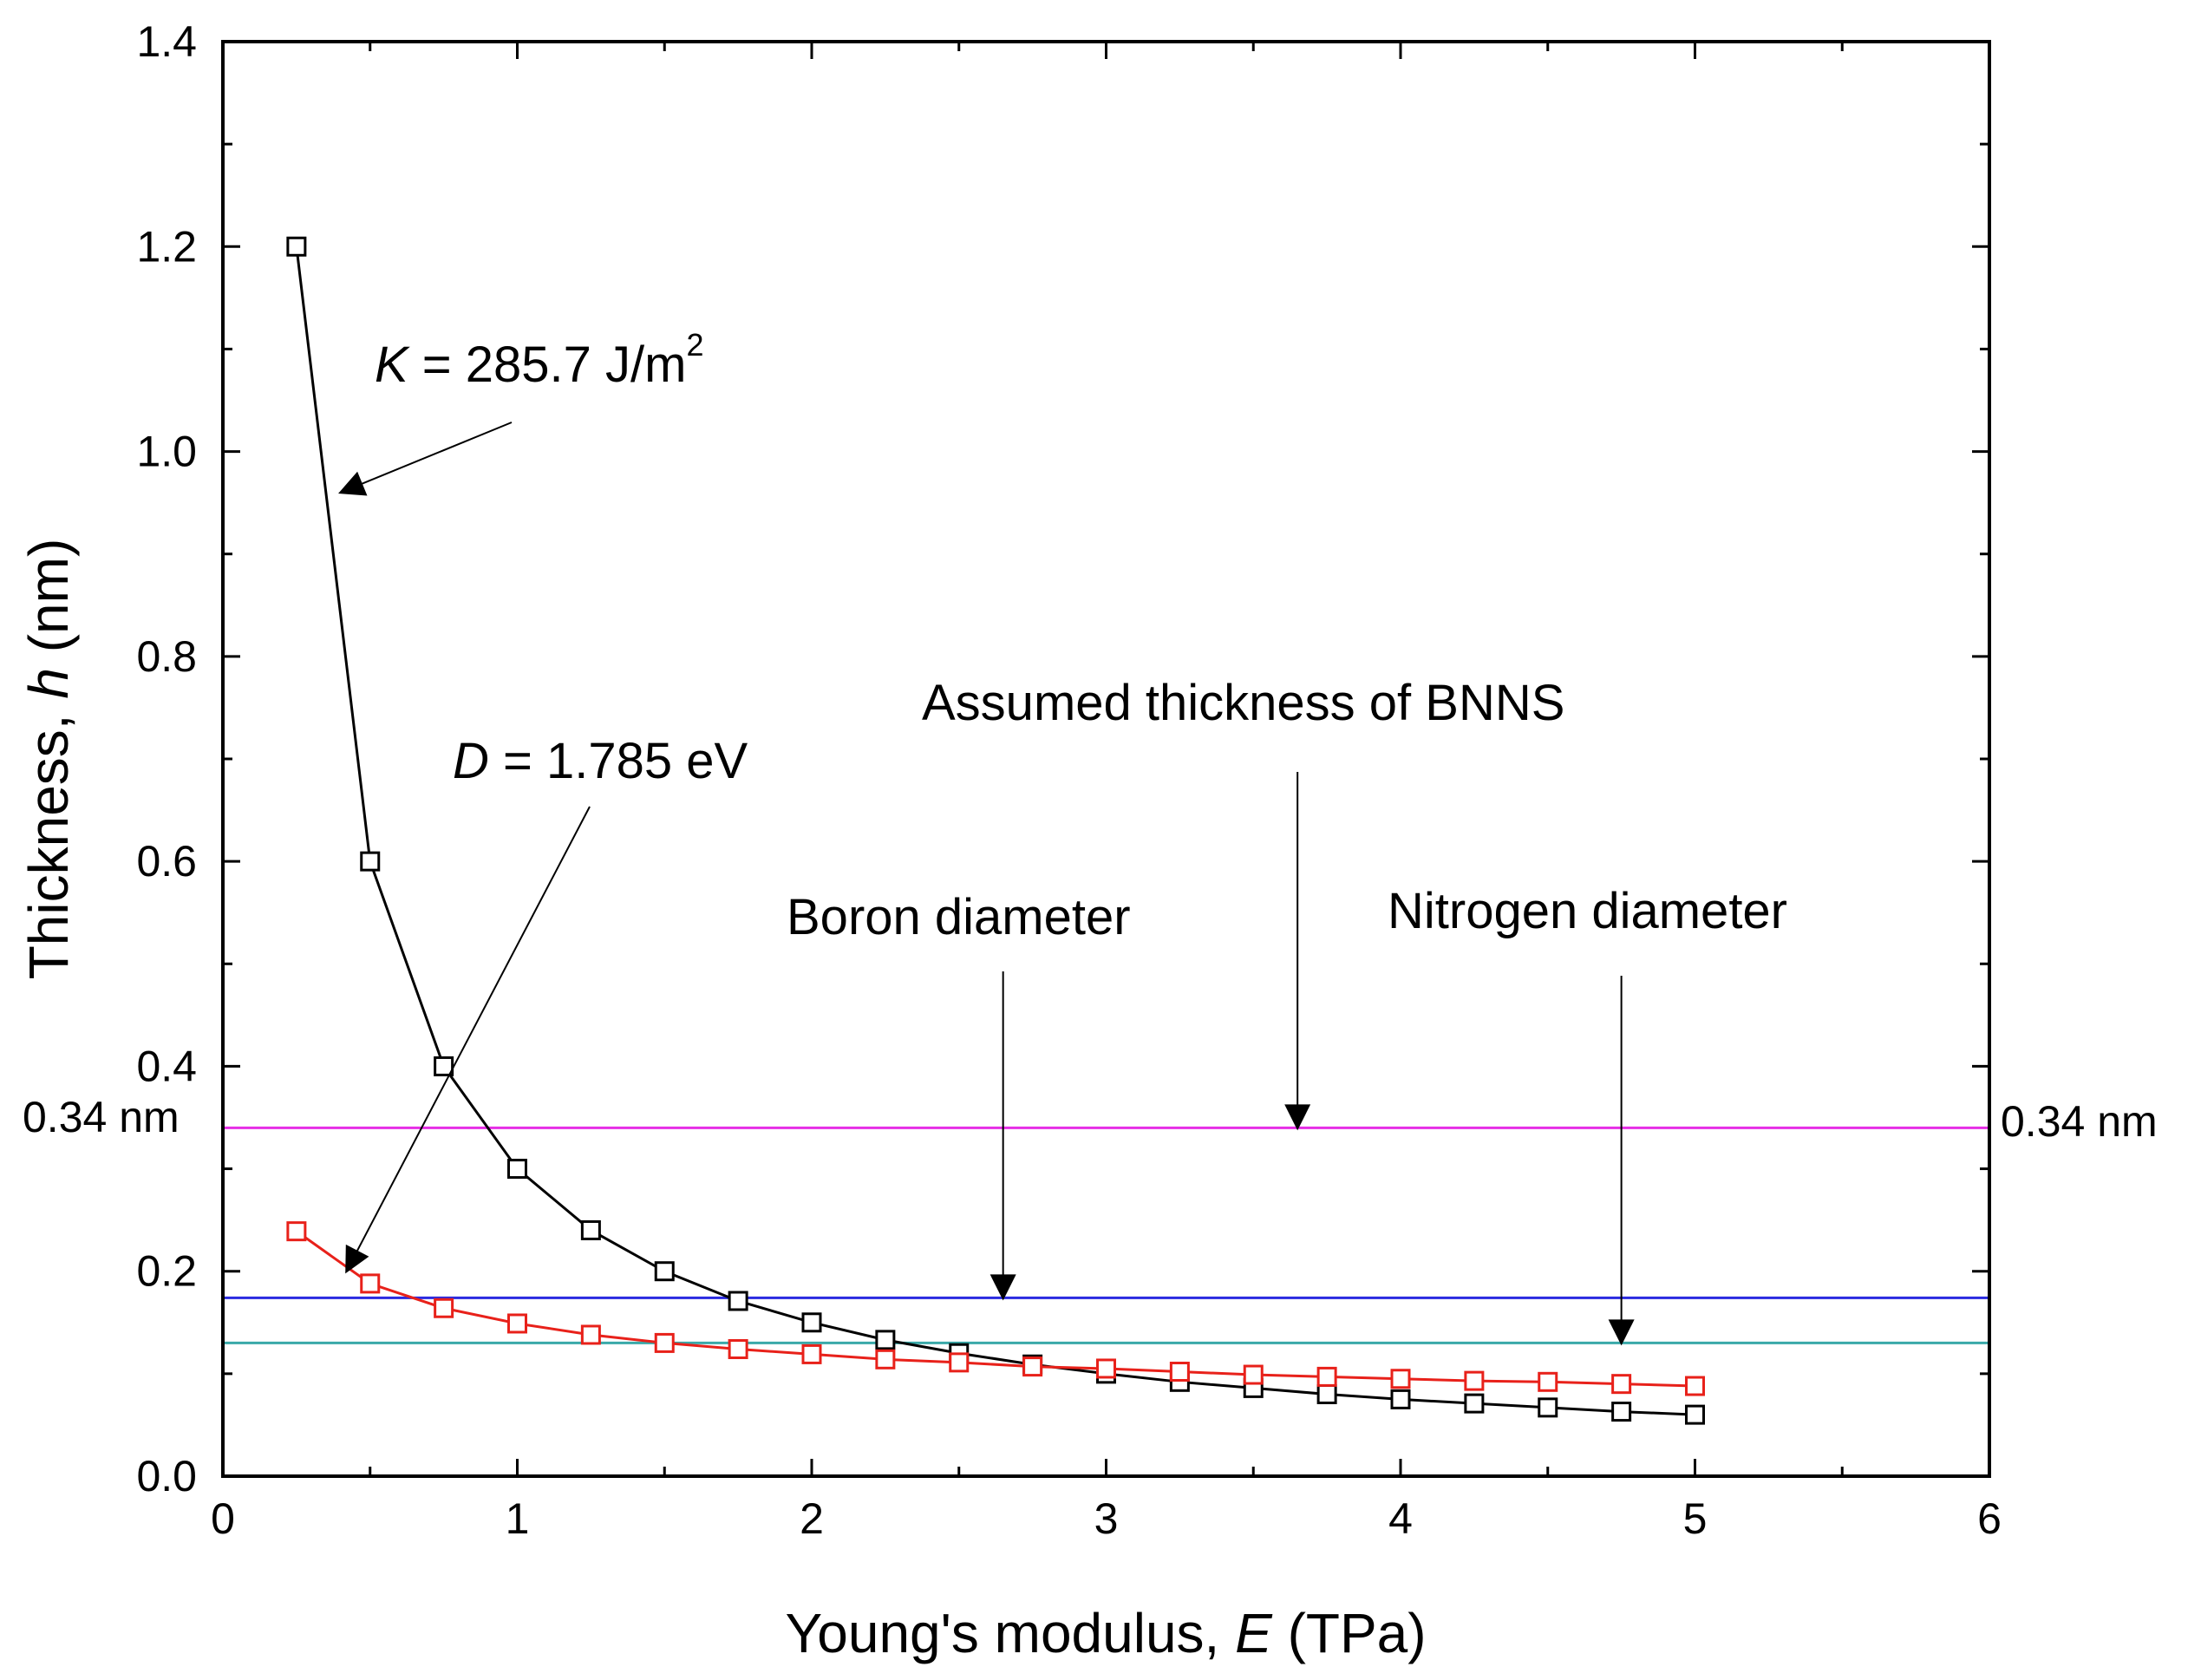  I want to click on y-tick-label: 0.8, so click(166, 656).